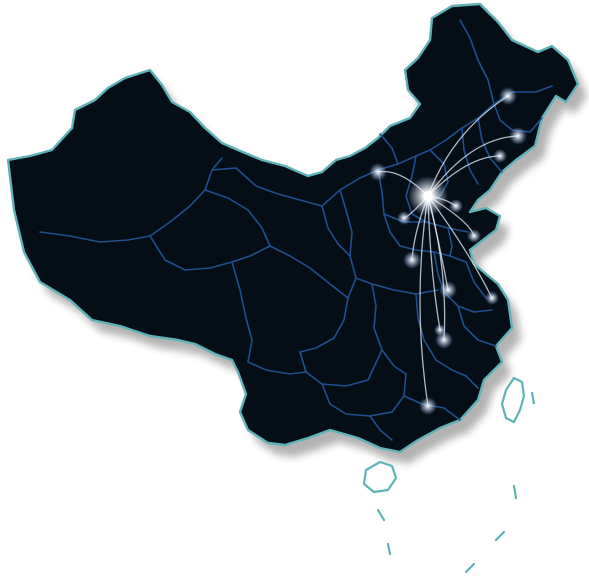  Describe the element at coordinates (404, 218) in the screenshot. I see `dest-hebei` at that location.